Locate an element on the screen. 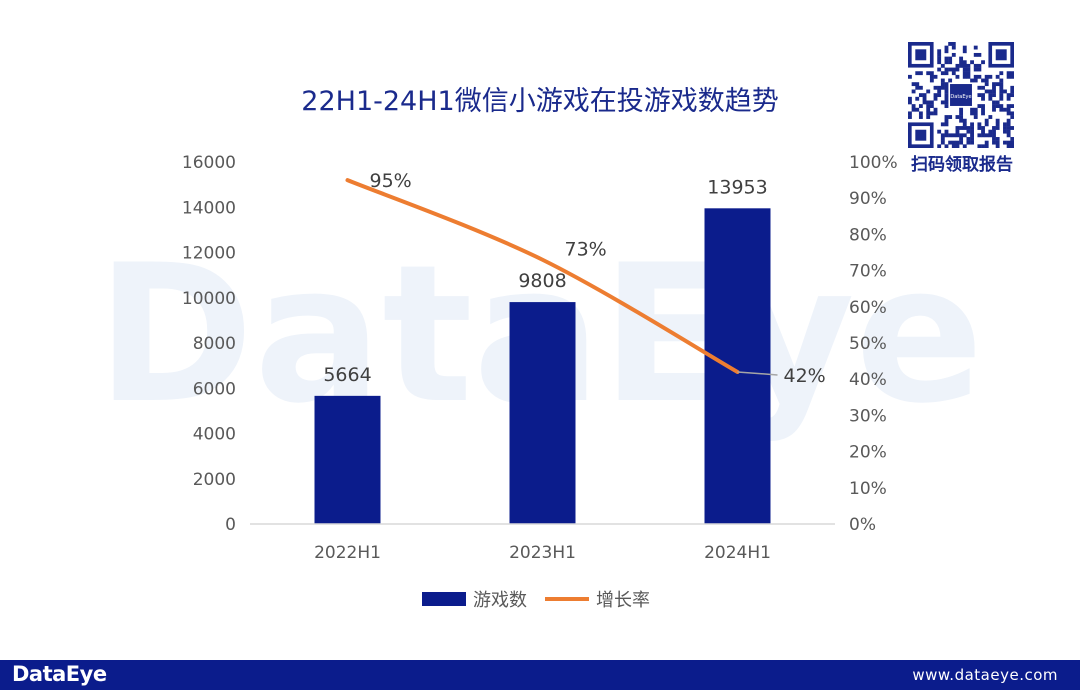 This screenshot has height=690, width=1080. y-left-tick-label: 2000 is located at coordinates (214, 480).